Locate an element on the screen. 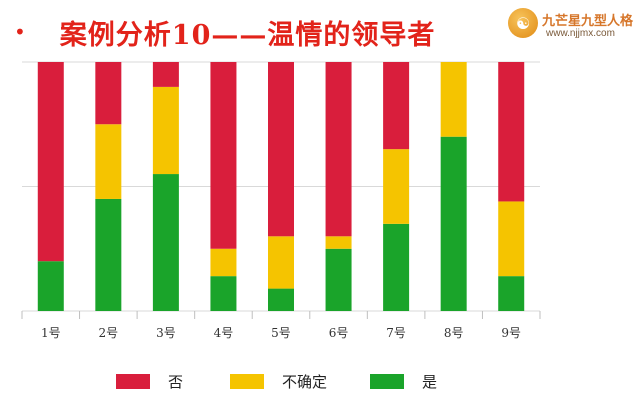 The width and height of the screenshot is (640, 402). x-tick-label: 3号 is located at coordinates (166, 333).